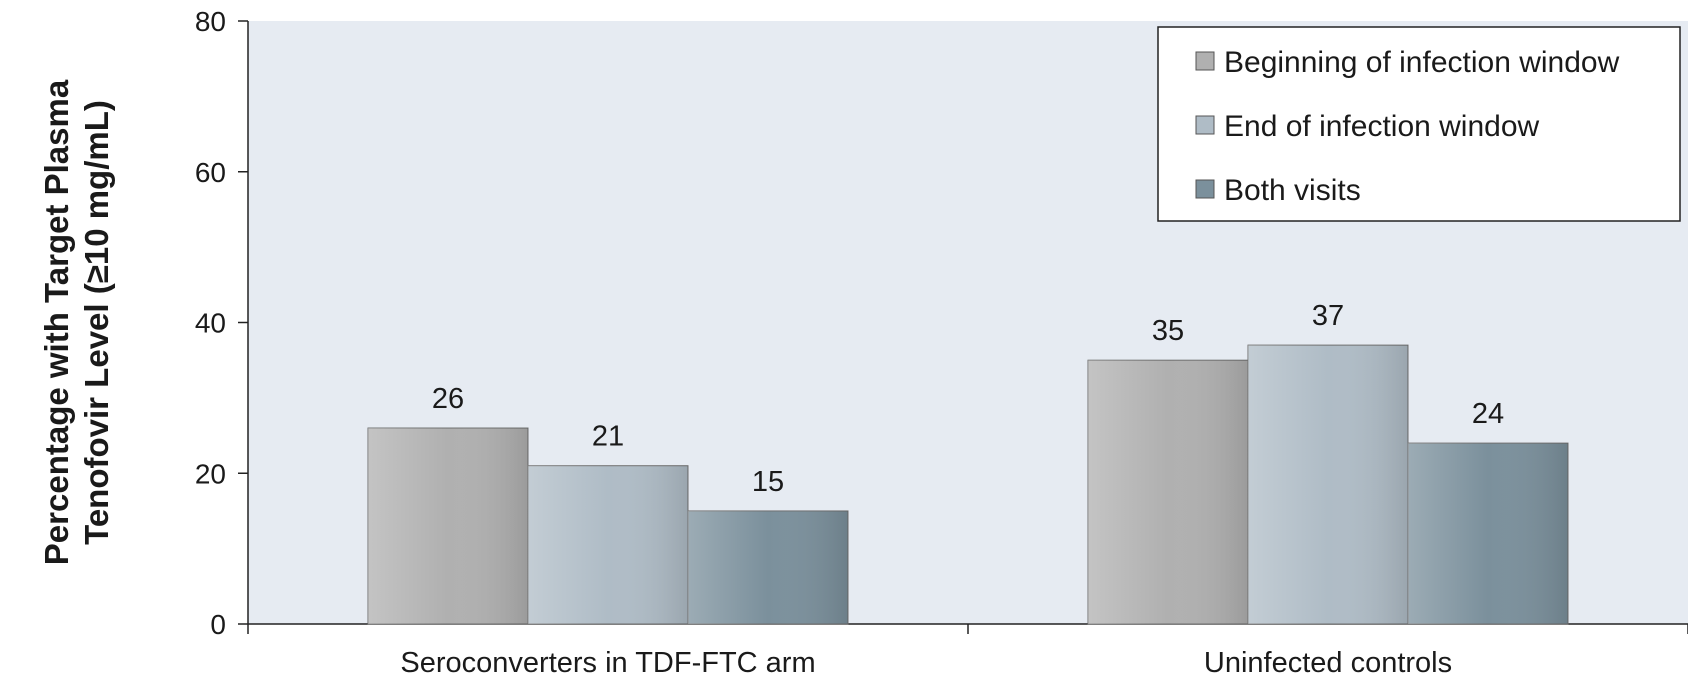 The height and width of the screenshot is (679, 1688). What do you see at coordinates (768, 482) in the screenshot?
I see `data-label: 15` at bounding box center [768, 482].